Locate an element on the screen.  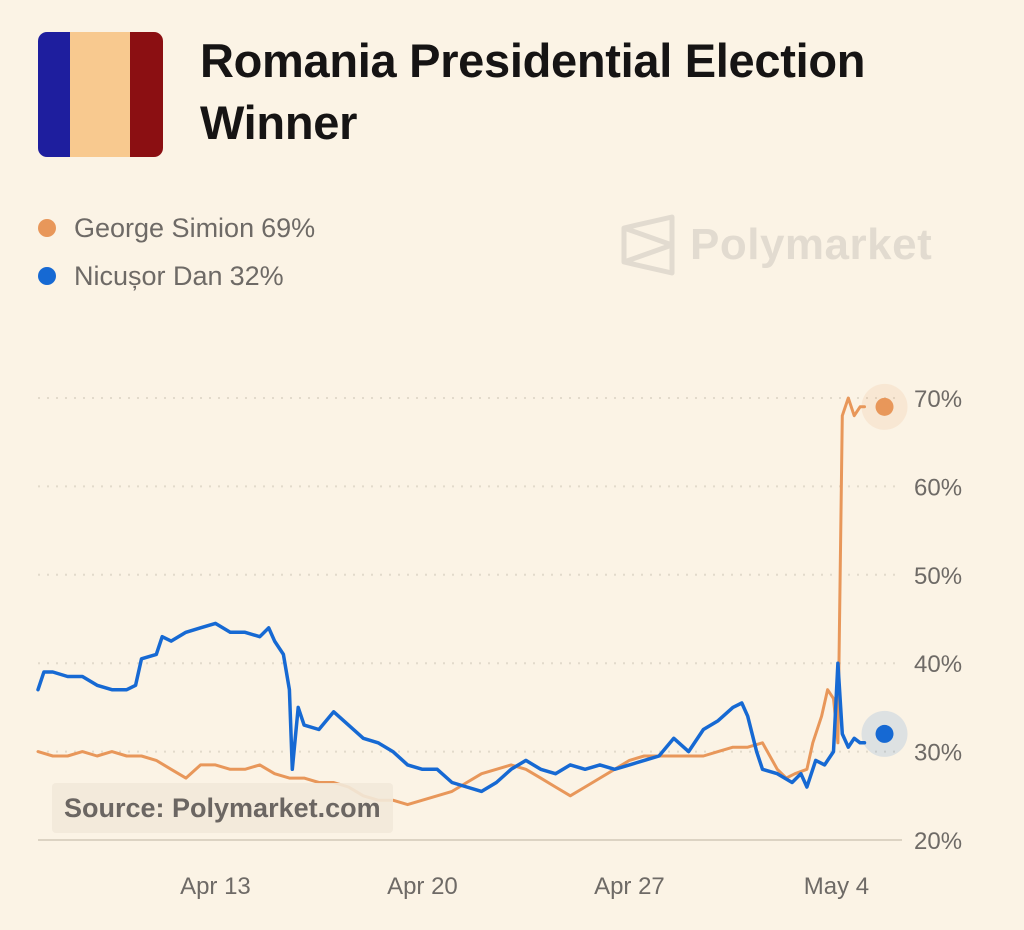
end-marker-simion is located at coordinates (884, 406).